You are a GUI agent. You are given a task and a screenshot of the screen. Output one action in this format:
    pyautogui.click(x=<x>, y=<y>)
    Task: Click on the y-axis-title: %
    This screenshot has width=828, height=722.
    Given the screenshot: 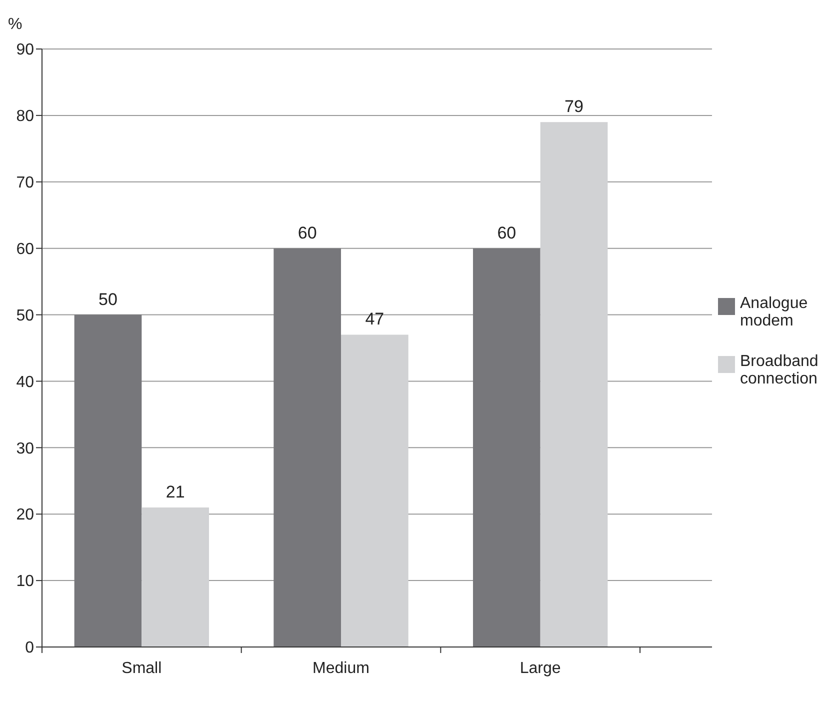 What is the action you would take?
    pyautogui.click(x=15, y=24)
    